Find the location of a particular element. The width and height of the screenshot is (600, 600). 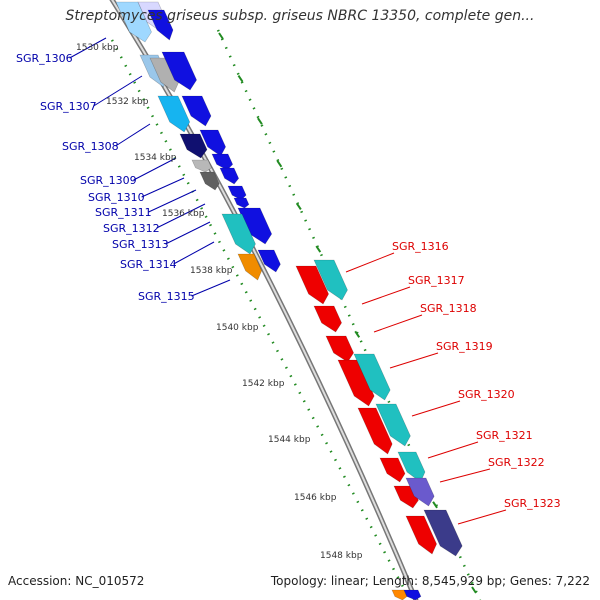

gene-label-sgr_1311: SGR_1311 is located at coordinates (123, 212).